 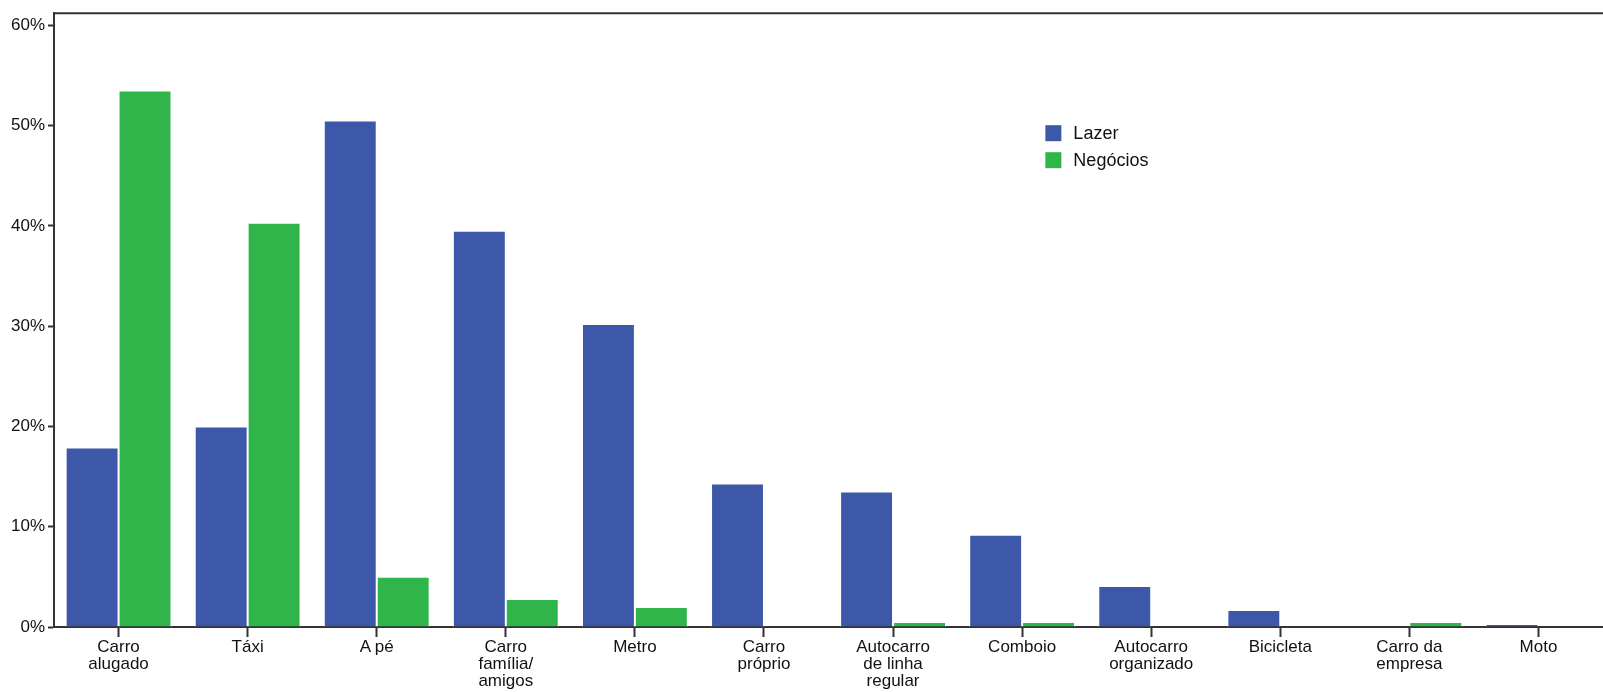 What do you see at coordinates (1538, 647) in the screenshot?
I see `x-tick-label: Moto` at bounding box center [1538, 647].